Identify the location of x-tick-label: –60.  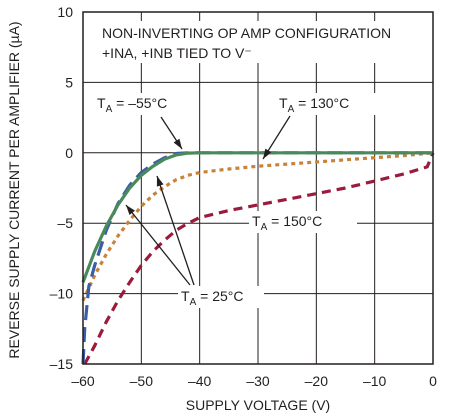
(83, 381).